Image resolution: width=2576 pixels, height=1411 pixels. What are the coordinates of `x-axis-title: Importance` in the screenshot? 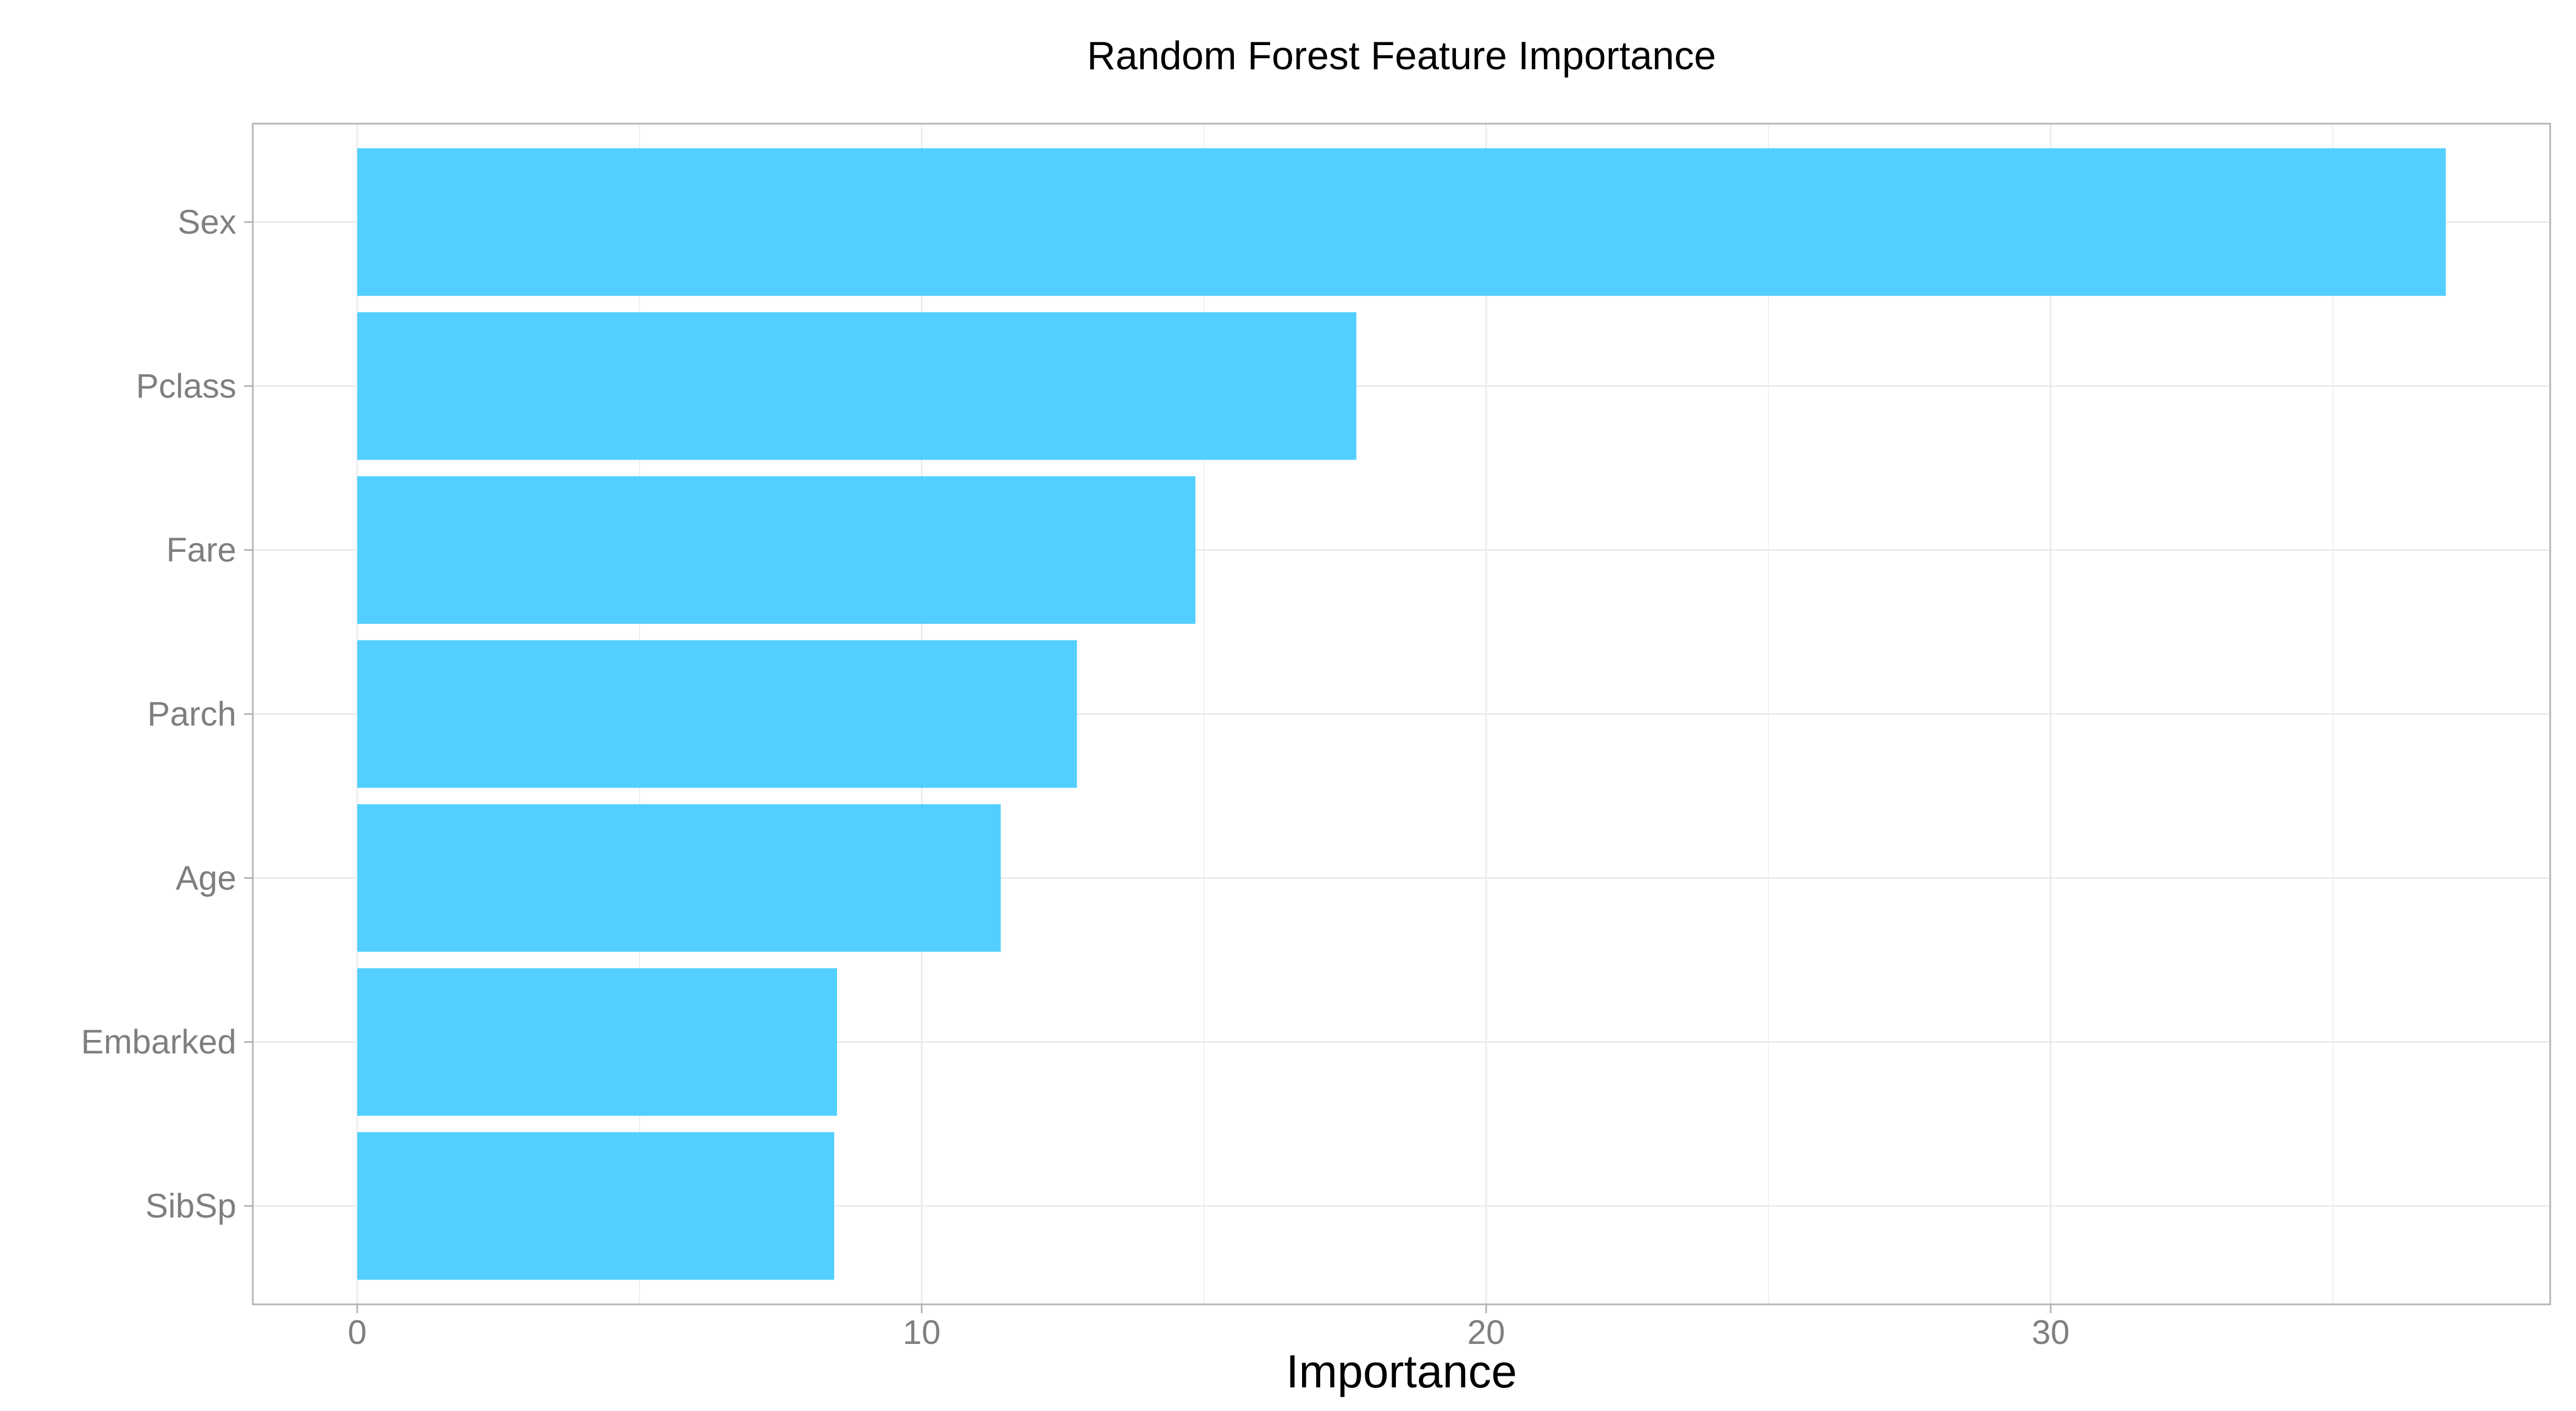 It's located at (1401, 1371).